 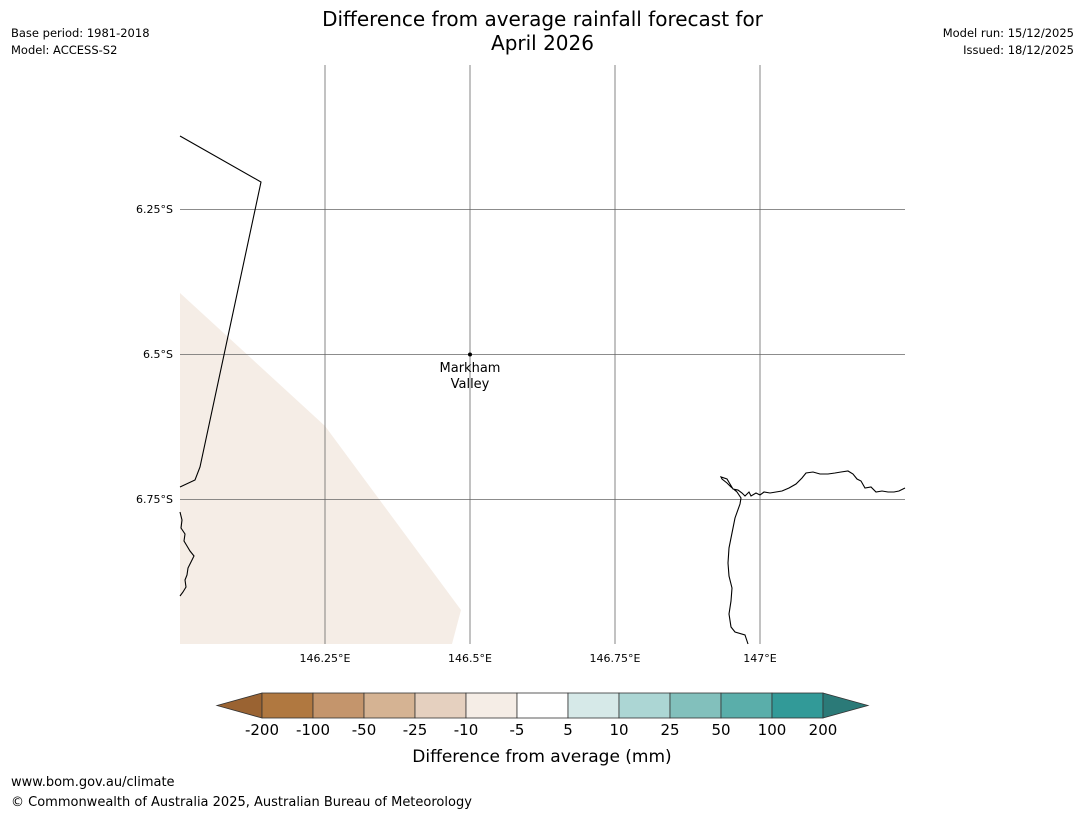 I want to click on footer-url: www.bom.gov.au/climate, so click(x=93, y=782).